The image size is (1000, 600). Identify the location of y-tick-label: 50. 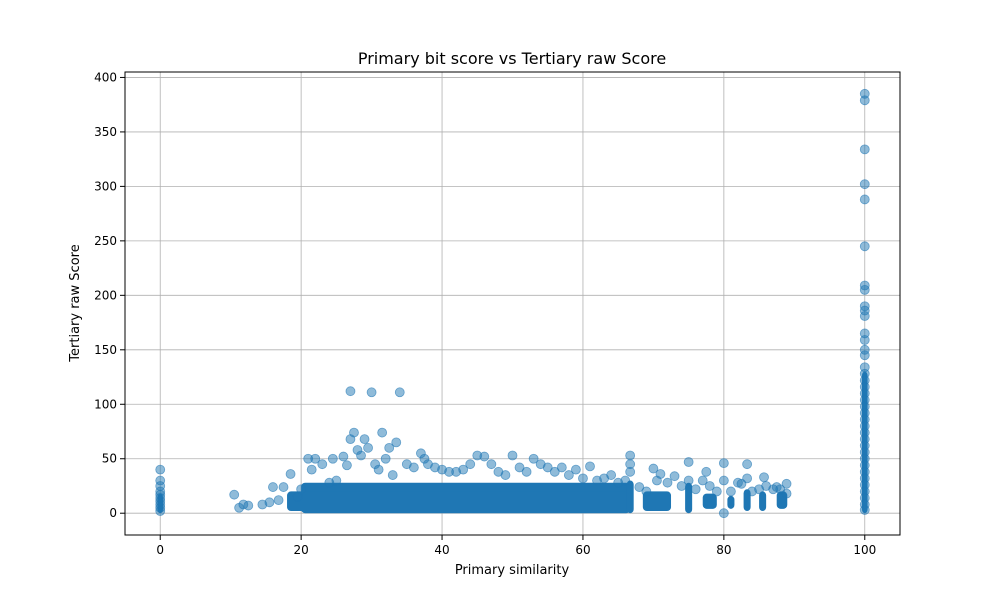
(109, 459).